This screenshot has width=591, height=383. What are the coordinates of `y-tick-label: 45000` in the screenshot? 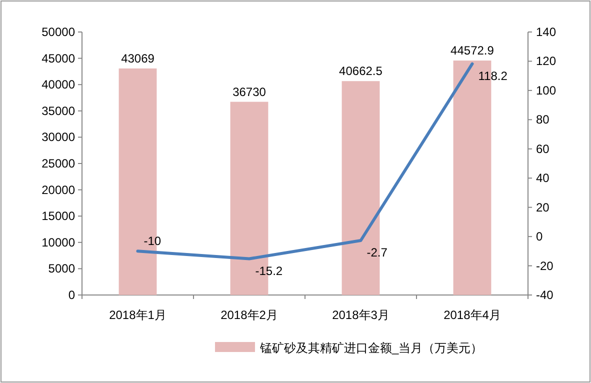 It's located at (59, 58).